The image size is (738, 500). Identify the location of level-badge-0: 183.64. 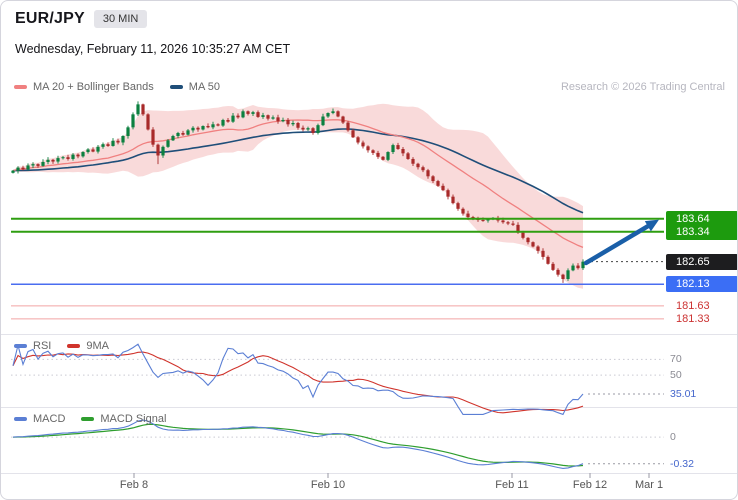
(701, 218).